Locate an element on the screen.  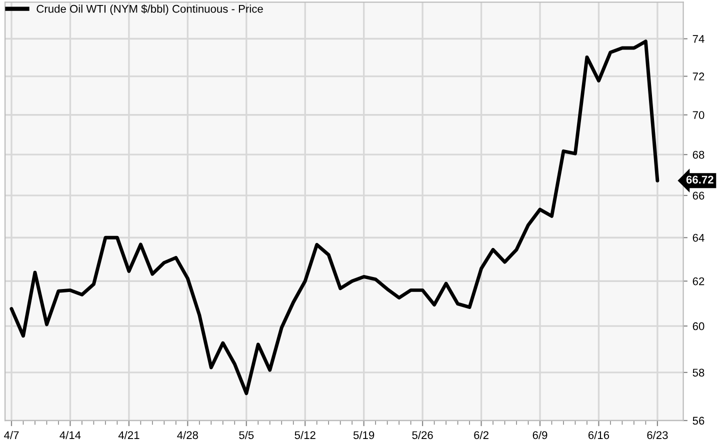
x-tick-label: 4/7 is located at coordinates (11, 435).